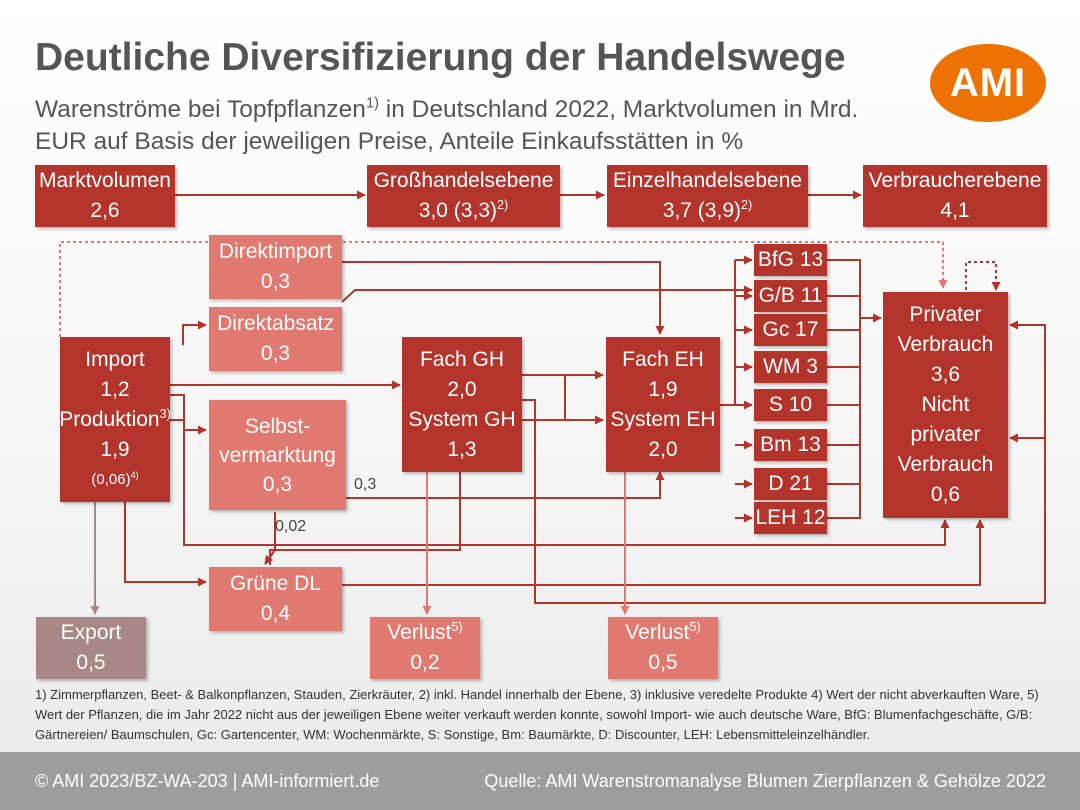 The image size is (1080, 810). Describe the element at coordinates (790, 296) in the screenshot. I see `shop-gb: G/B 11` at that location.